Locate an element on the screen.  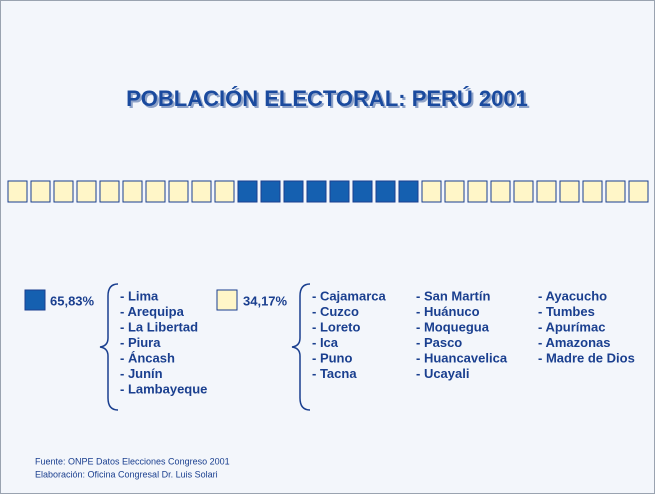
title-shadow: POBLACIÓN ELECTORAL: PERÚ 2001 is located at coordinates (329, 100).